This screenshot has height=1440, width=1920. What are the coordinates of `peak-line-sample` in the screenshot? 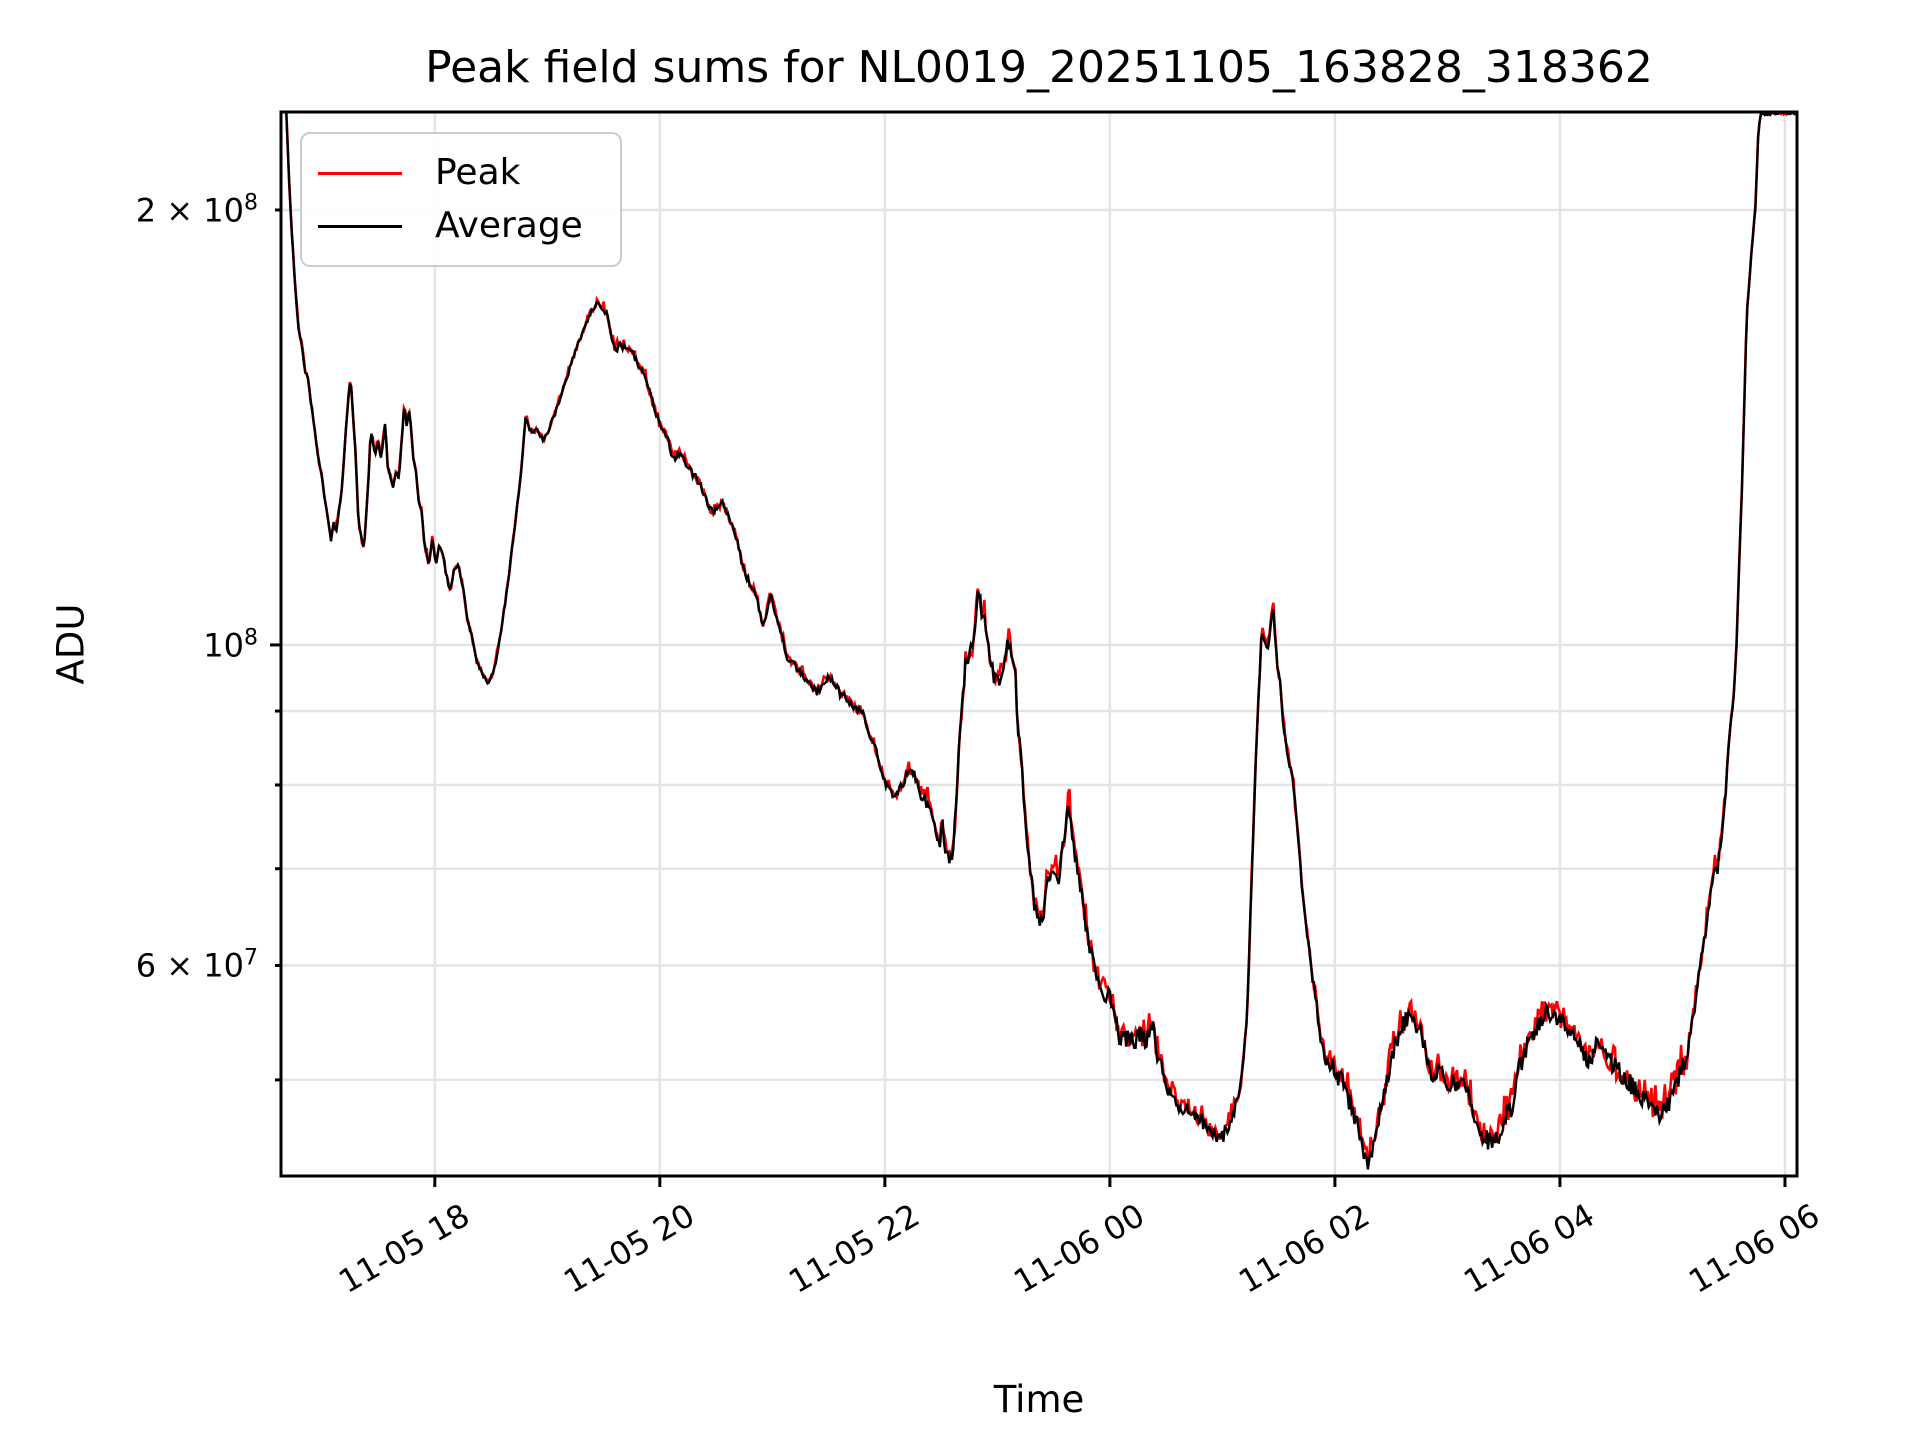 It's located at (360, 173).